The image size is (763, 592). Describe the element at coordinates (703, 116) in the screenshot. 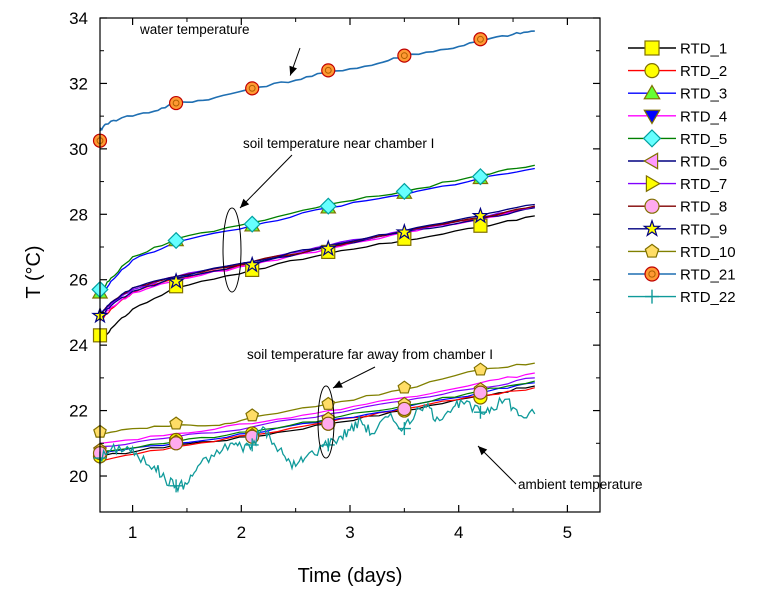

I see `legend-label-rtd_4: RTD_4` at that location.